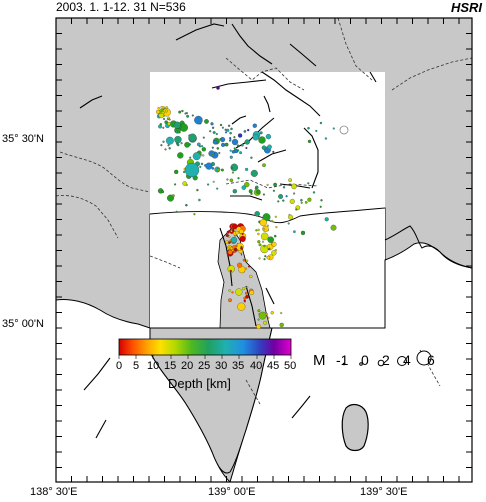 The height and width of the screenshot is (502, 486). Describe the element at coordinates (23, 324) in the screenshot. I see `lat-label-35-00: 35° 00'N` at that location.